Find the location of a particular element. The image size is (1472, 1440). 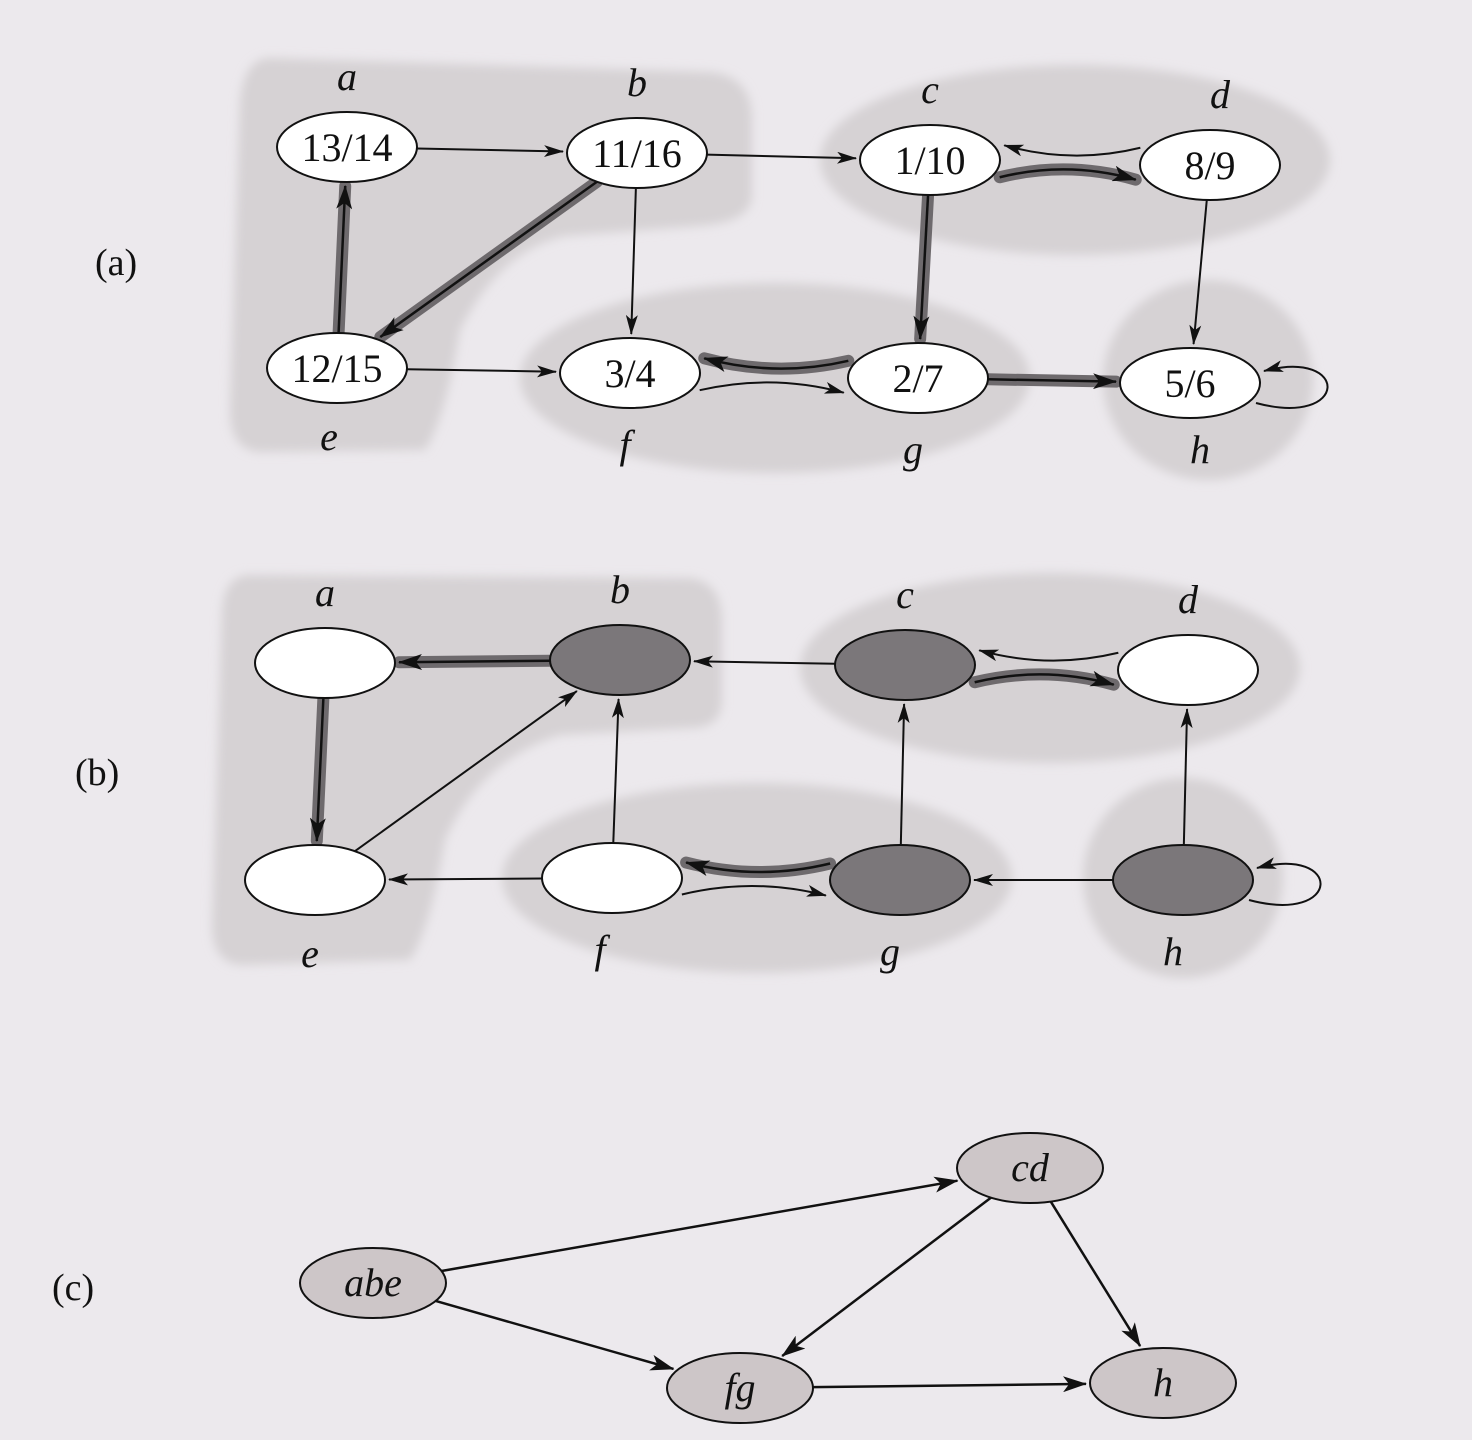

vertex-b-d: d is located at coordinates (1188, 641).